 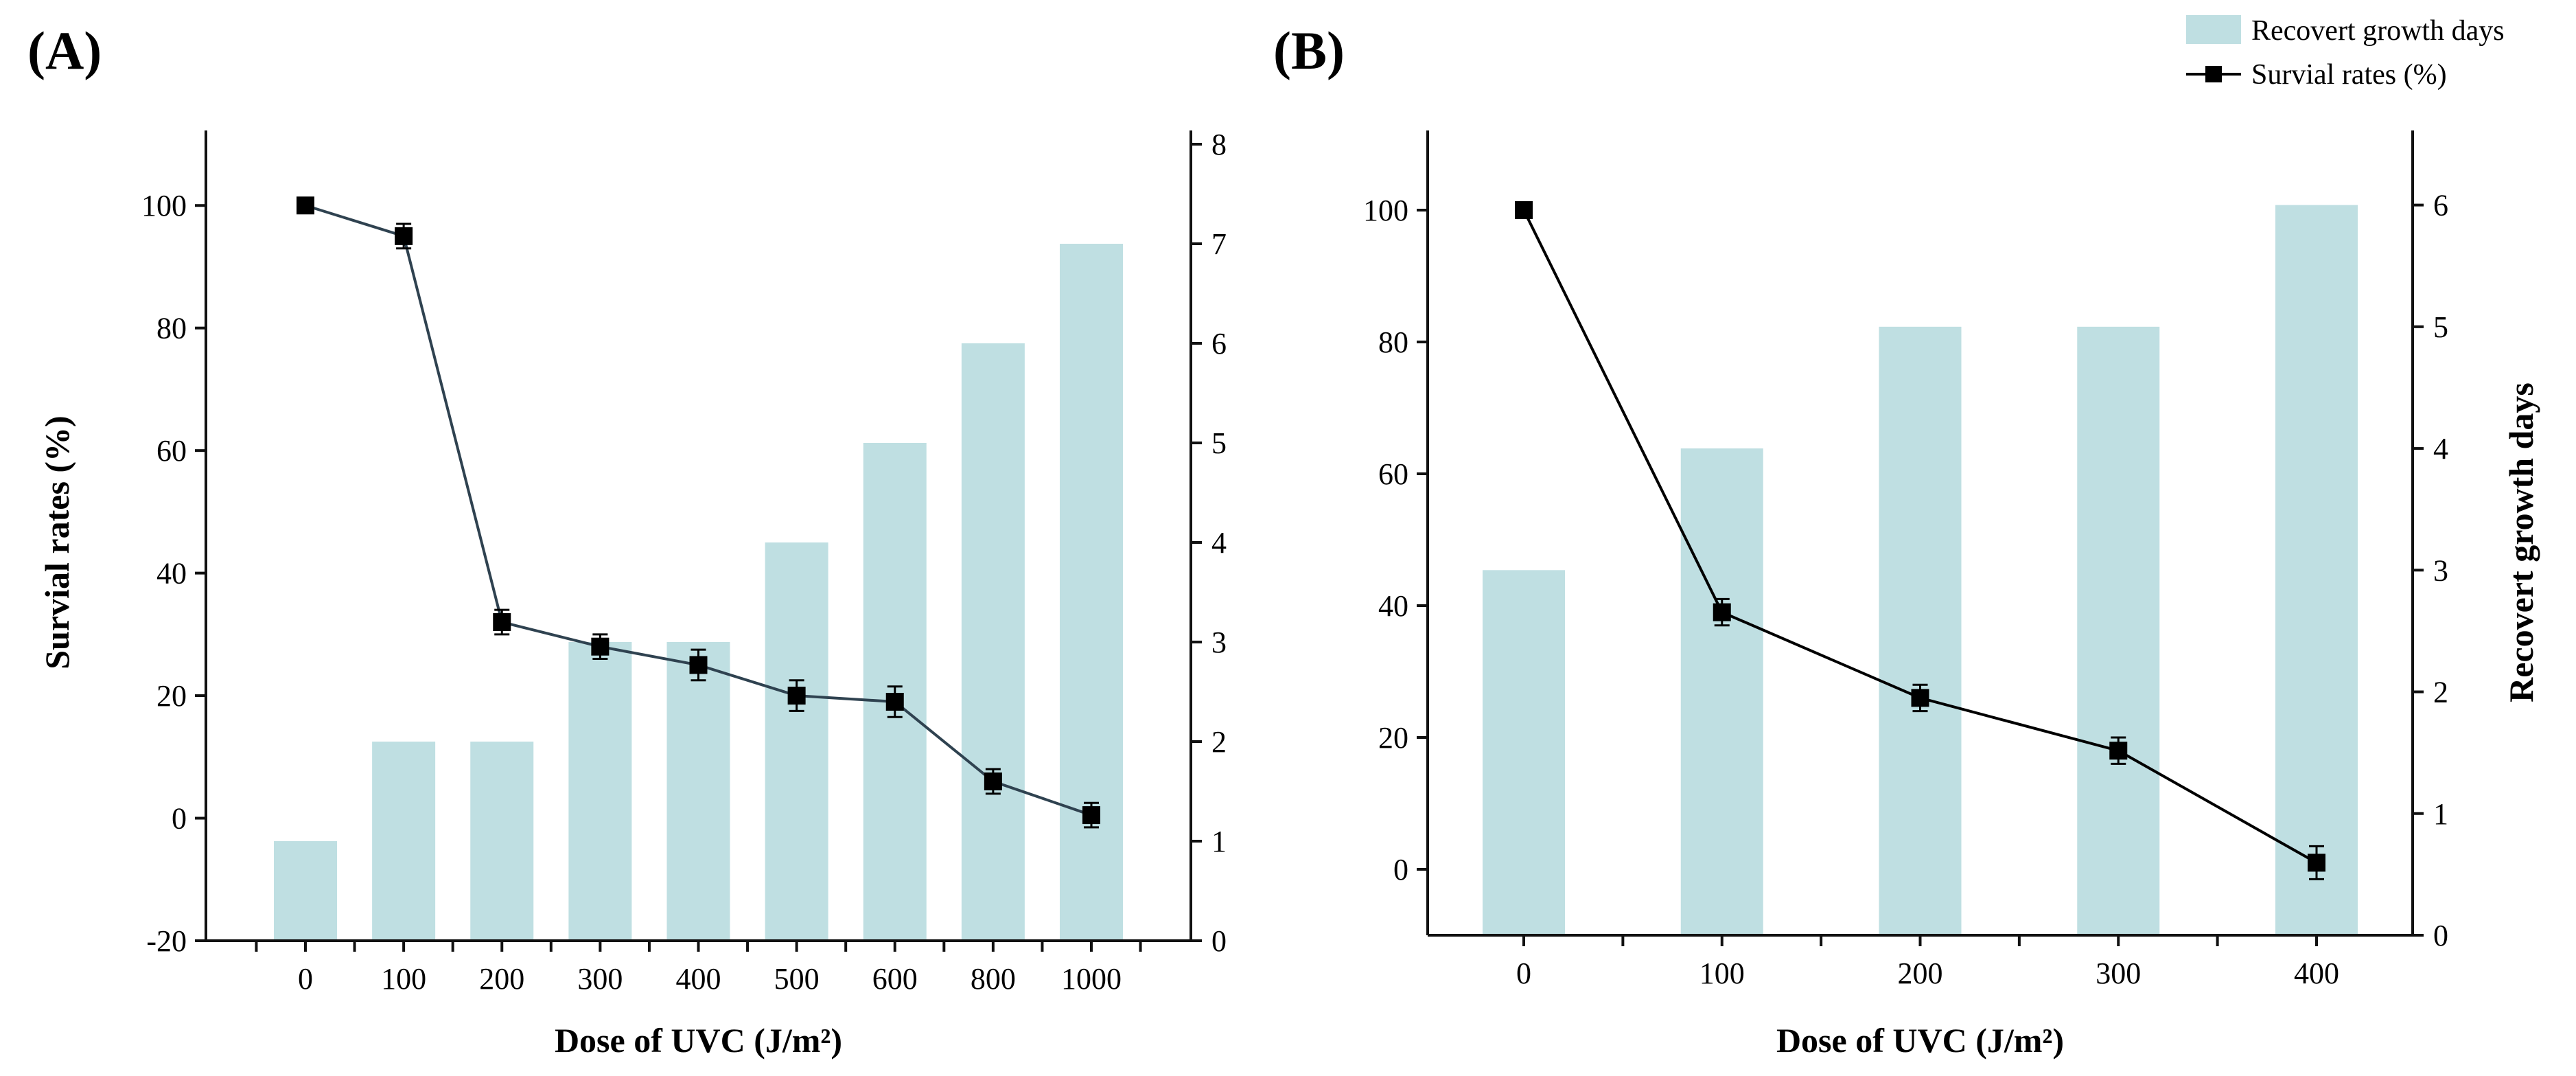 What do you see at coordinates (1385, 211) in the screenshot?
I see `panel-b-ytick-label: 100` at bounding box center [1385, 211].